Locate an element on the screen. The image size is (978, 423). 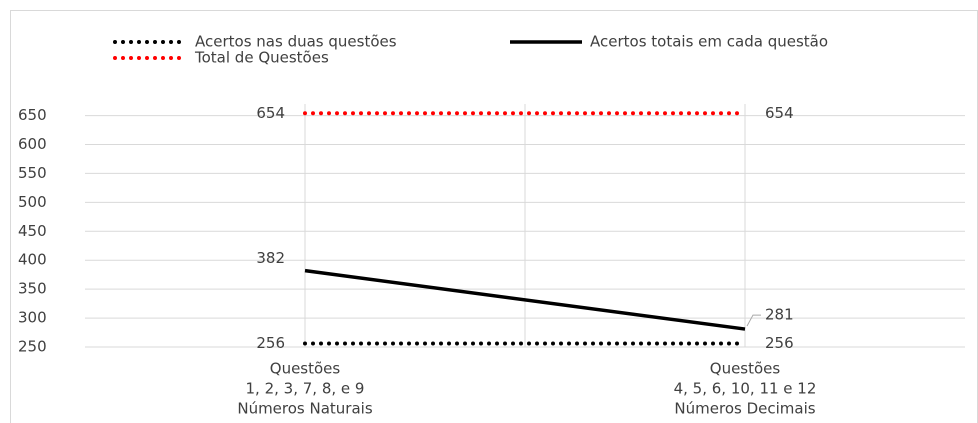
y-tick-label: 300 is located at coordinates (32, 318).